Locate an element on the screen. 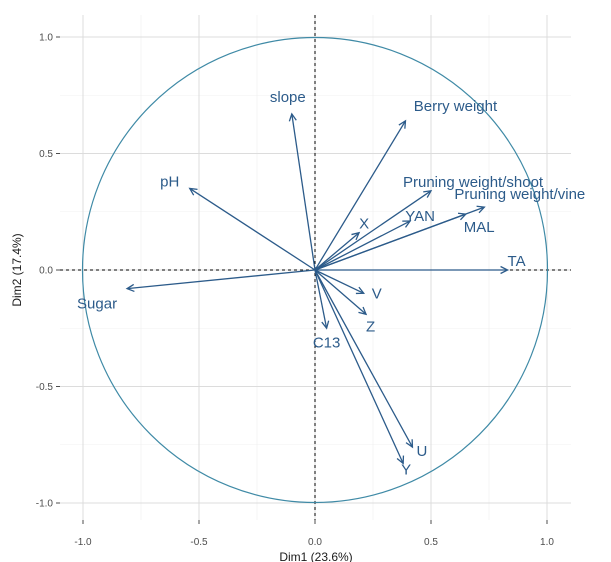  label-mal: MAL is located at coordinates (479, 227).